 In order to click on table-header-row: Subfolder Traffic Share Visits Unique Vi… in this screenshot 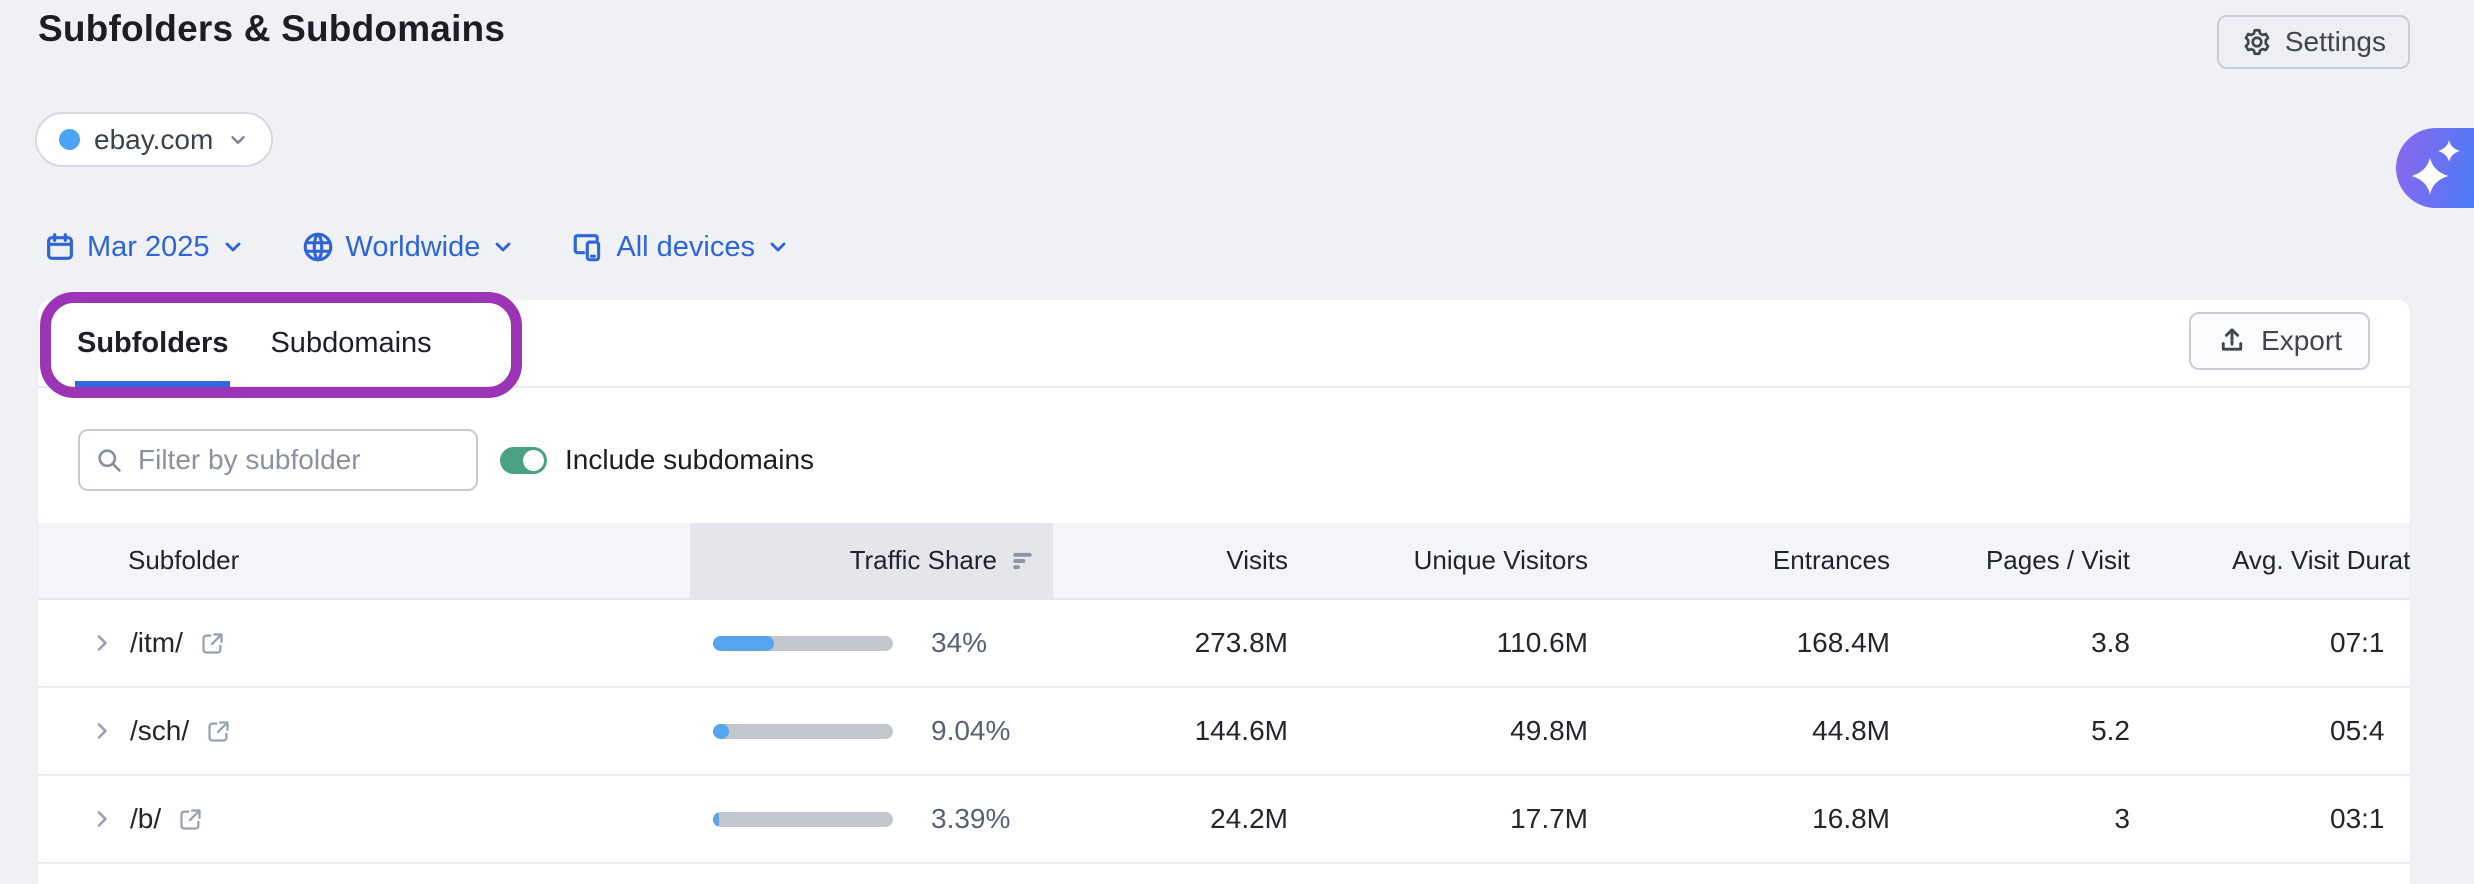, I will do `click(1224, 561)`.